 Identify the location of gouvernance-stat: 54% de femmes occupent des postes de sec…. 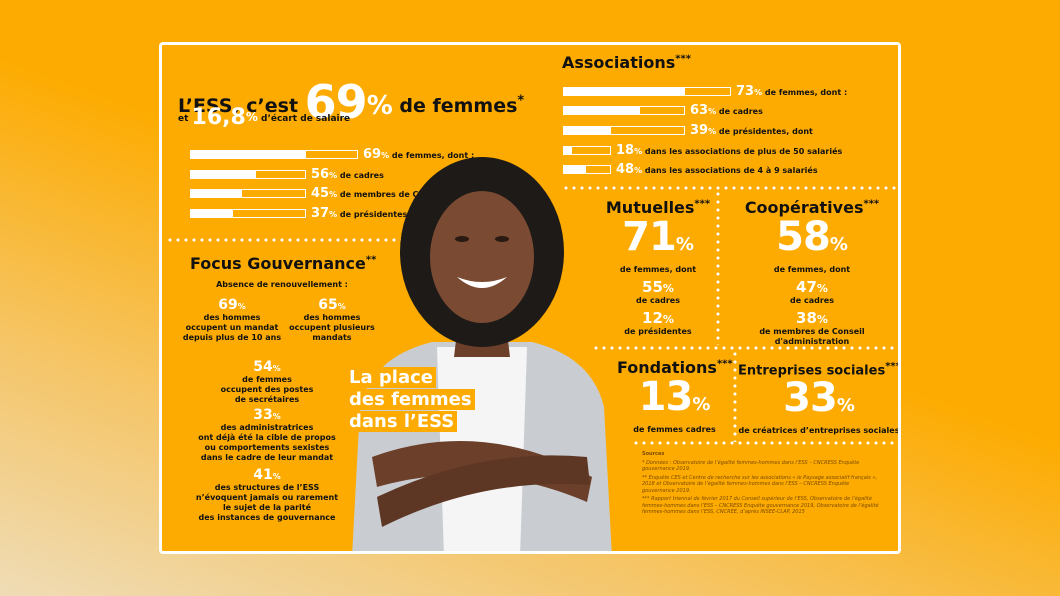
(267, 381).